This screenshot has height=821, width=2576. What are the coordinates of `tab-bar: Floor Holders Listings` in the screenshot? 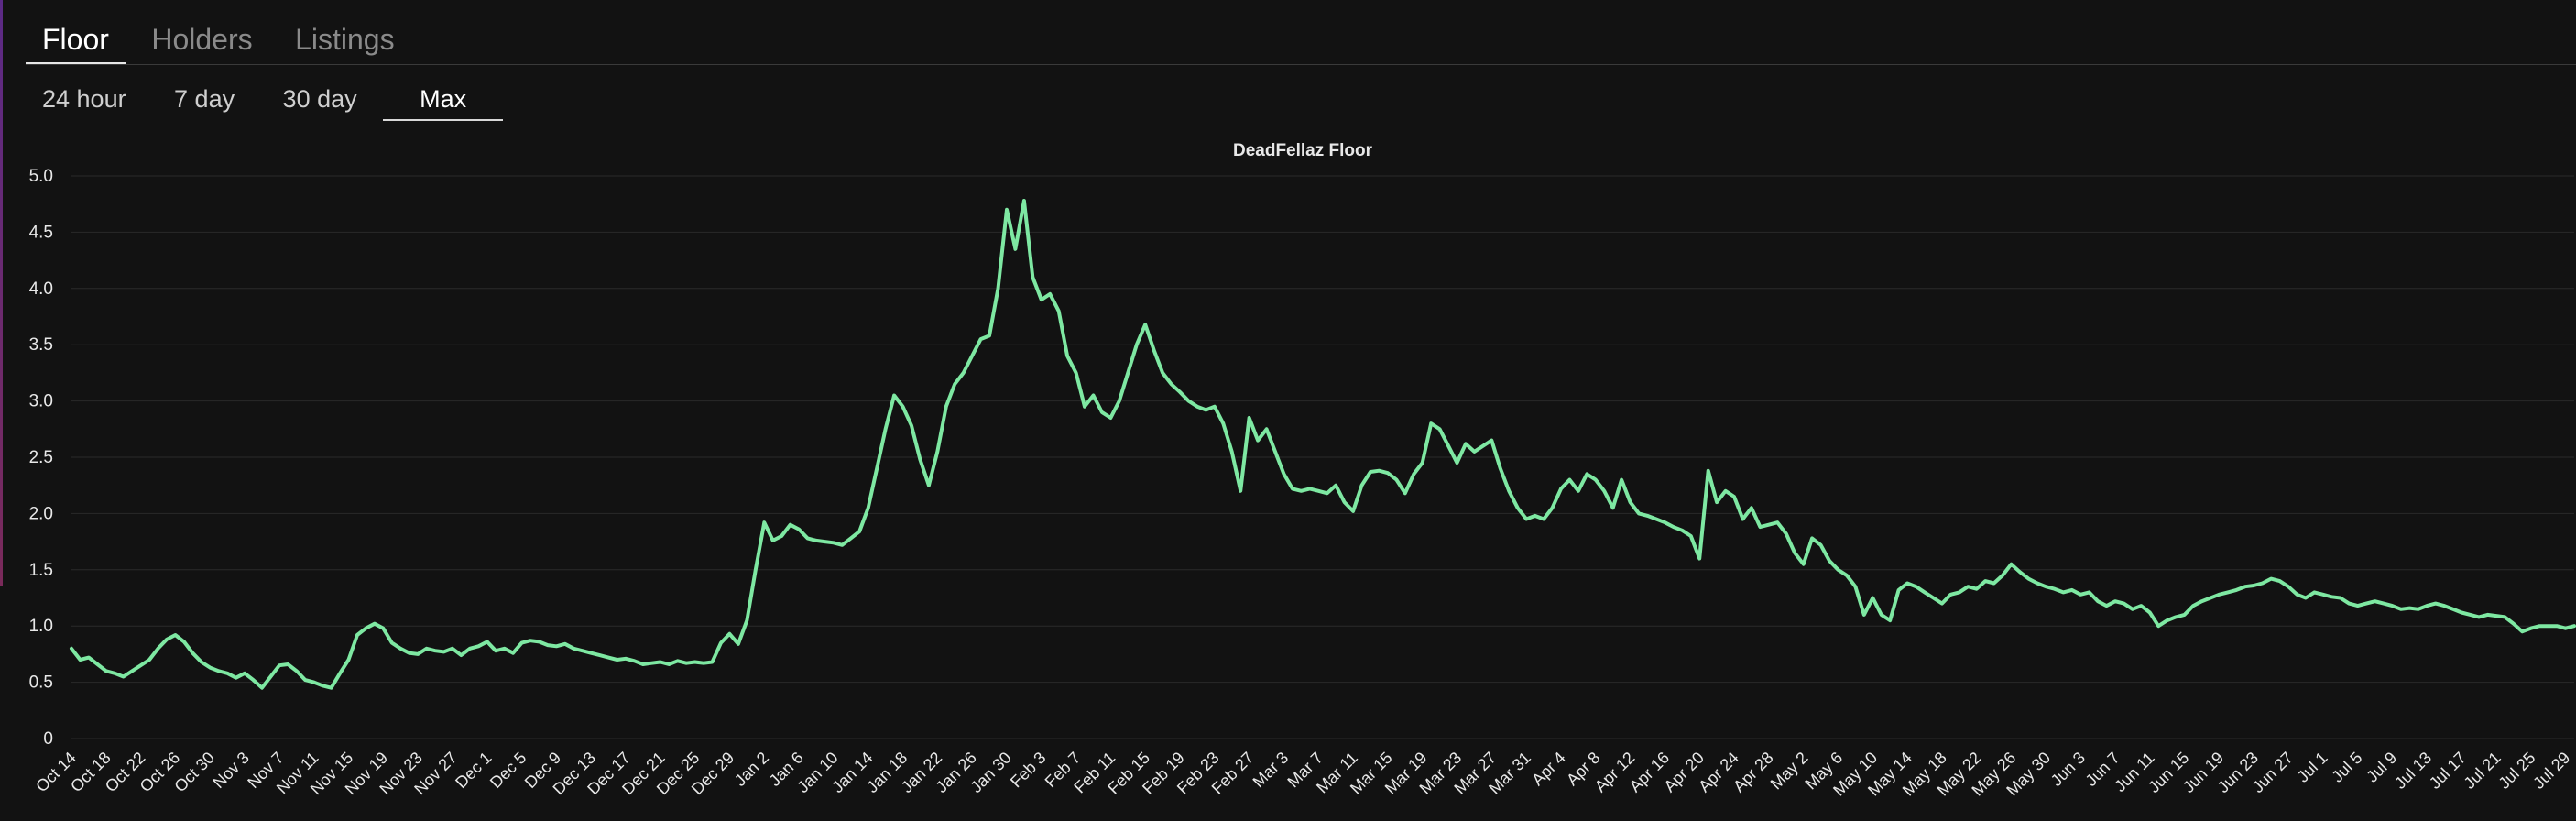 It's located at (1301, 41).